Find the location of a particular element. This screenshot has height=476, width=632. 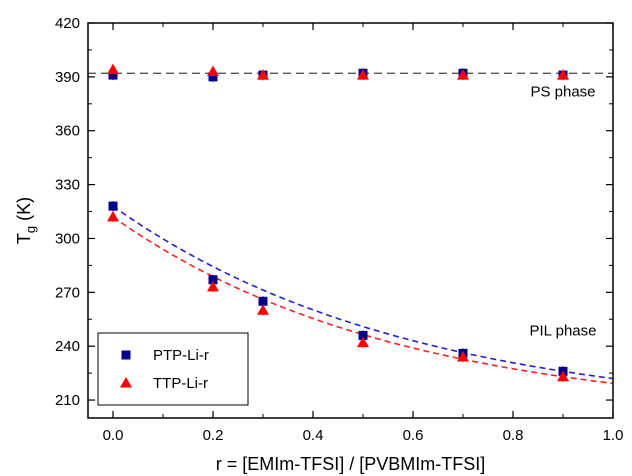

phase-annotation: PS phase is located at coordinates (562, 92).